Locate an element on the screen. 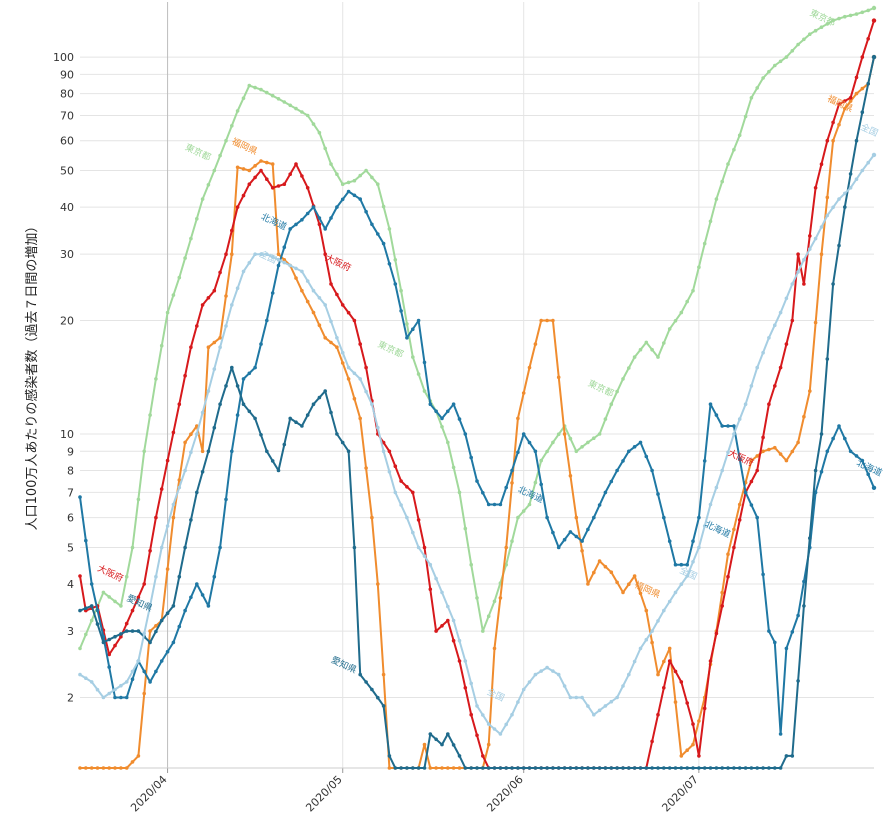 The image size is (894, 814). series-label: 東京都 is located at coordinates (601, 388).